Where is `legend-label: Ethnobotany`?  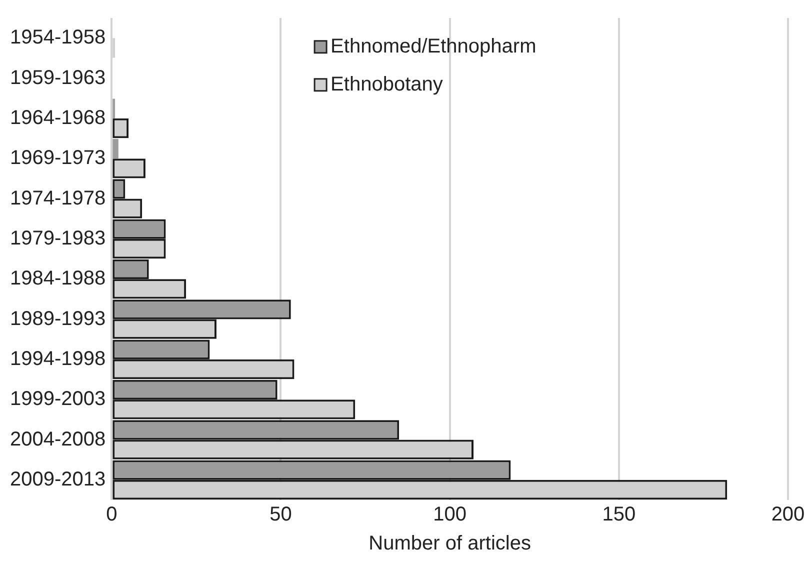
legend-label: Ethnobotany is located at coordinates (386, 84).